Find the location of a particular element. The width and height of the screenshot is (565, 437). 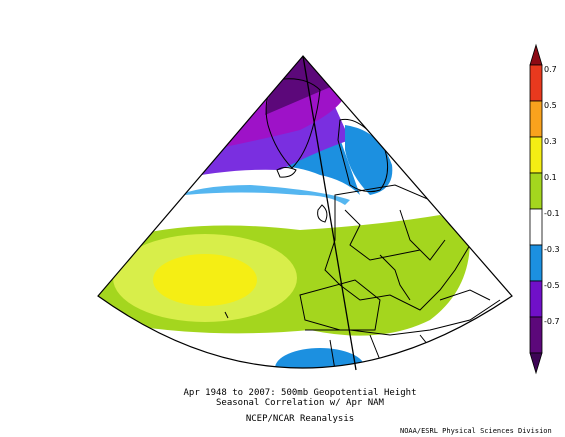

north-africa-outline is located at coordinates (403, 317).